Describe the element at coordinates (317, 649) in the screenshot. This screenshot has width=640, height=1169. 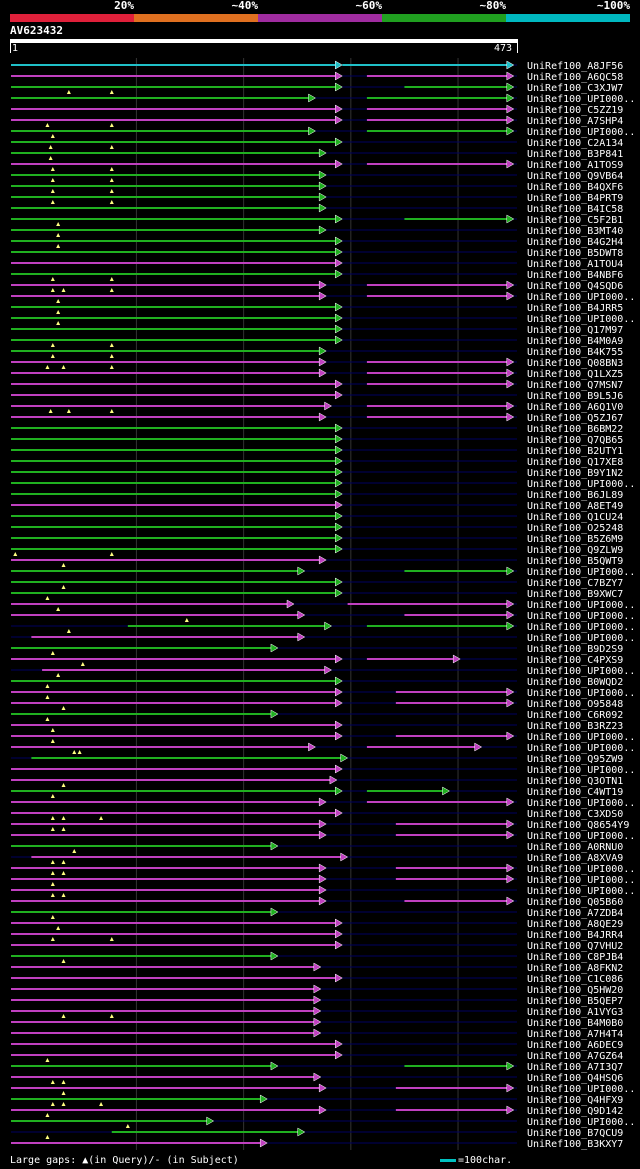
I see `hit-row: UniRef100_B9D2S9` at that location.